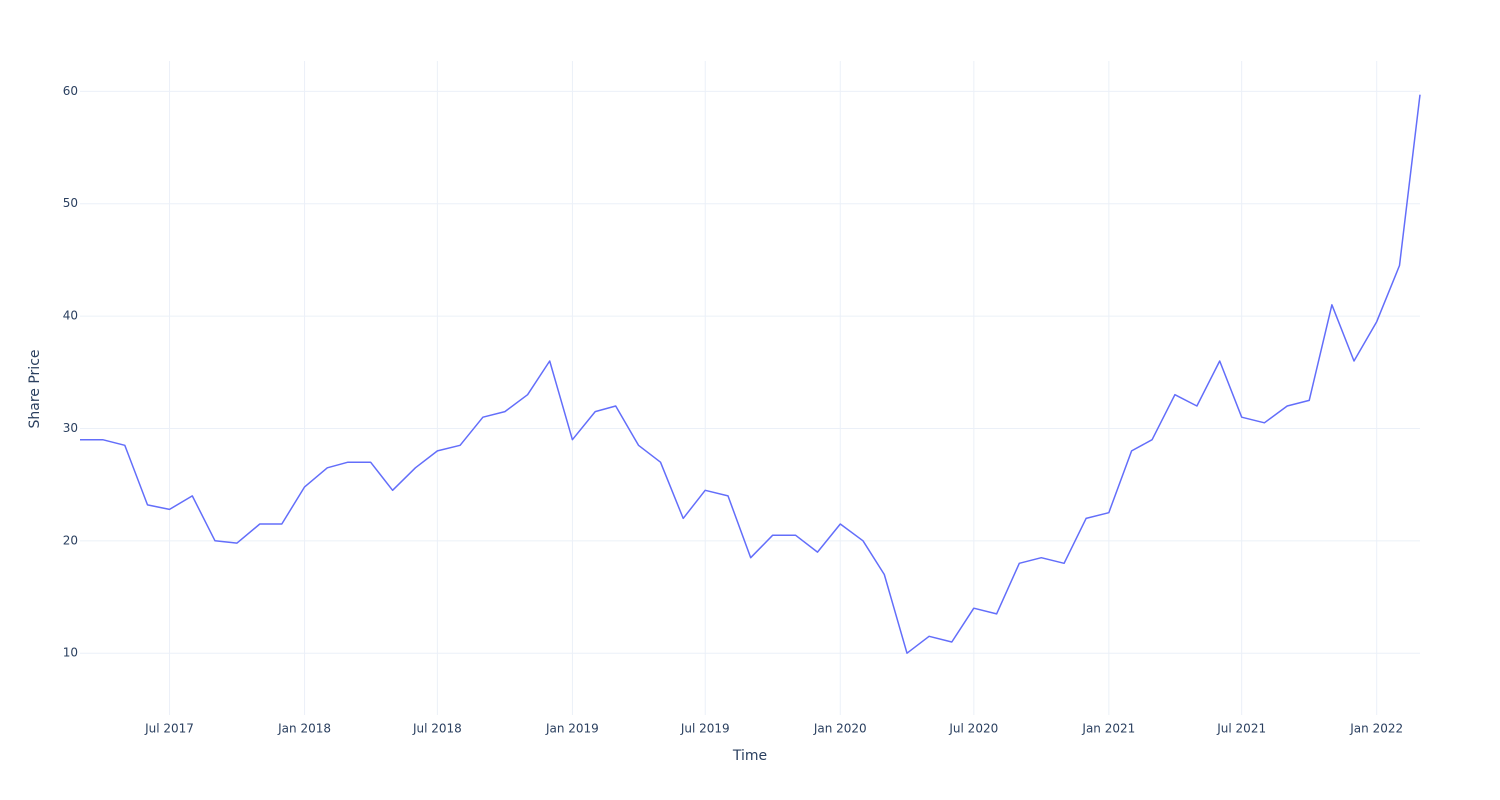 This screenshot has width=1500, height=800. I want to click on x-tick-label: Jul 2020, so click(973, 729).